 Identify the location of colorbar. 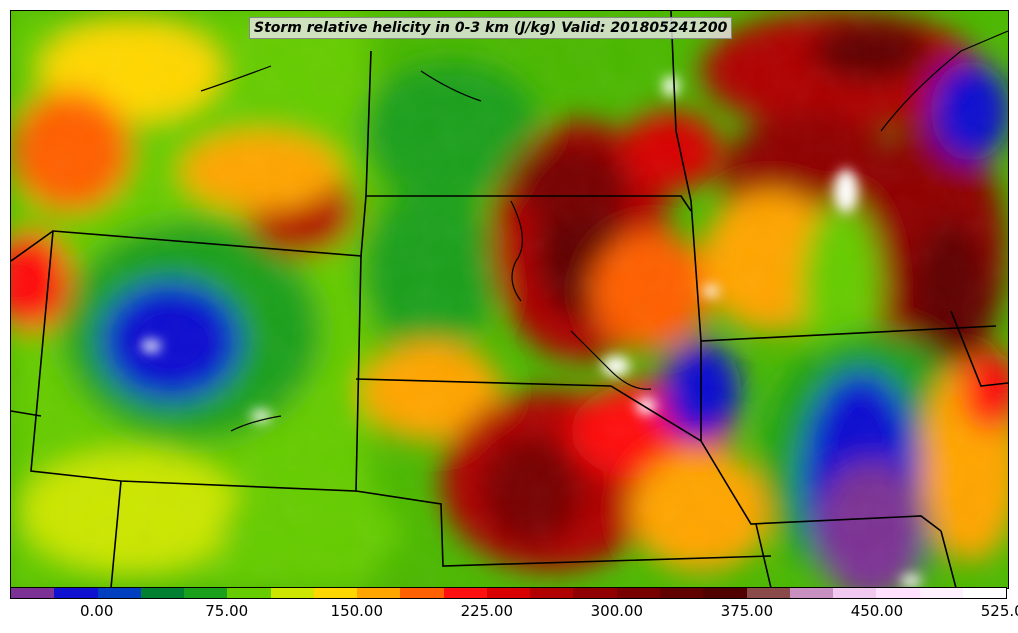
(508, 593).